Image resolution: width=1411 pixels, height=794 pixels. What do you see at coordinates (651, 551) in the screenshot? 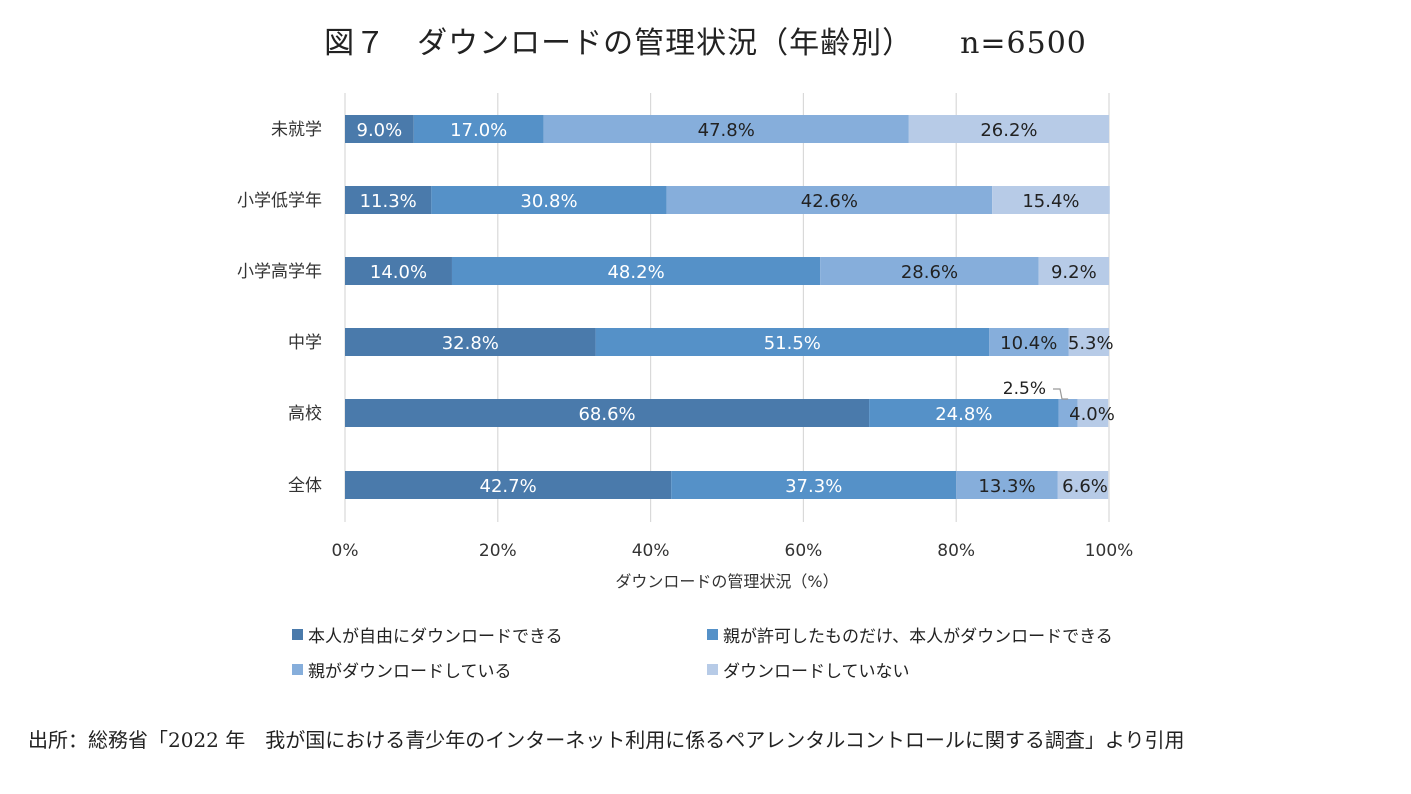
I see `x-tick-label: 40%` at bounding box center [651, 551].